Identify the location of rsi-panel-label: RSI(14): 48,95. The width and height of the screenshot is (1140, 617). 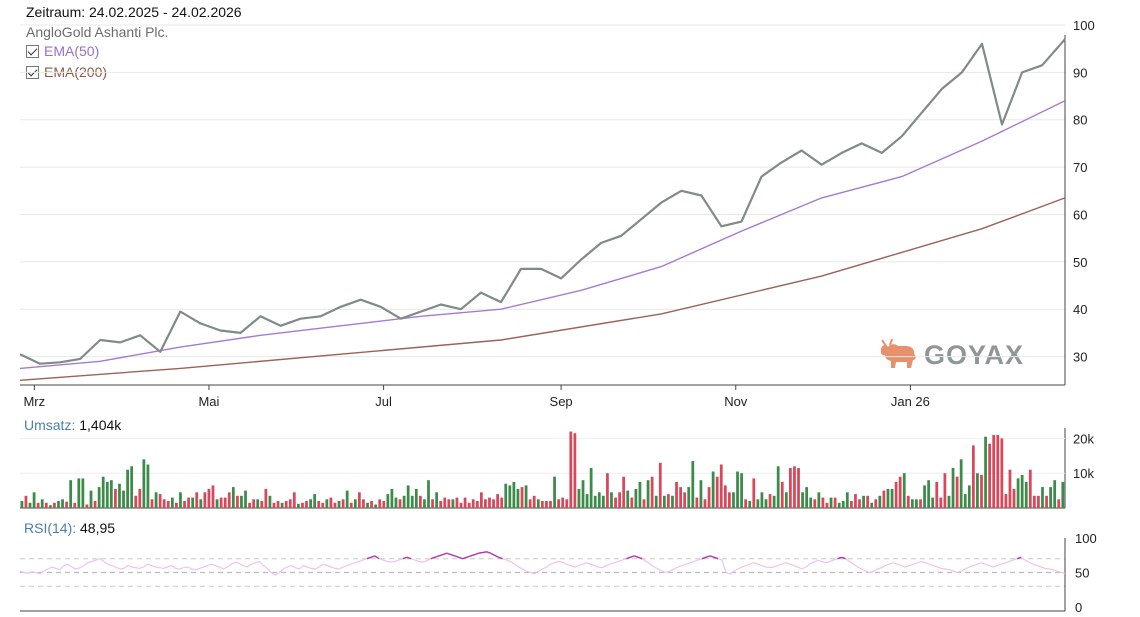
(69, 528).